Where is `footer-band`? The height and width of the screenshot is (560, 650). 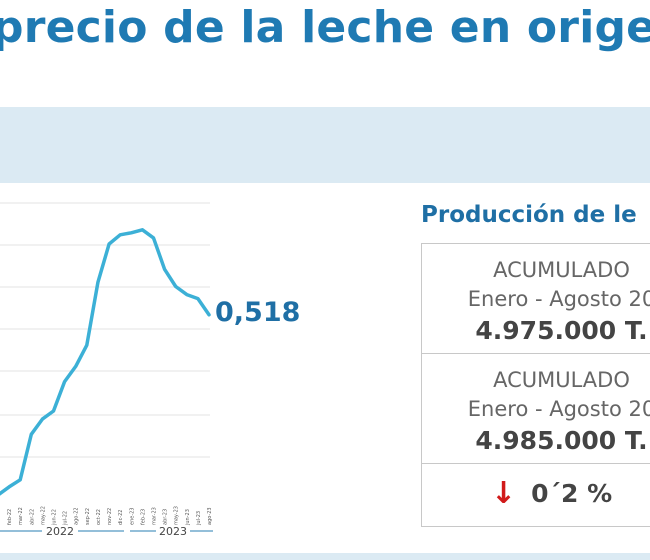
footer-band is located at coordinates (325, 556).